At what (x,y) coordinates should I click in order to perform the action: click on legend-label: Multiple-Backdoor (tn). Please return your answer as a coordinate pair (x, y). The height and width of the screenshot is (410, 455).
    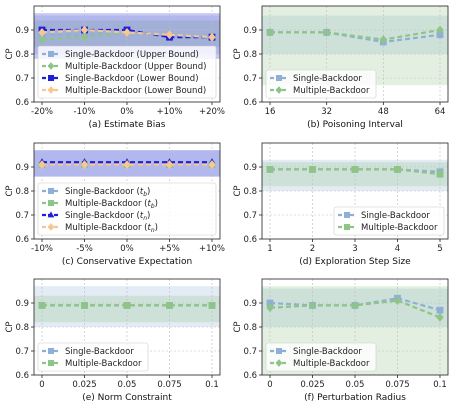
    Looking at the image, I should click on (111, 228).